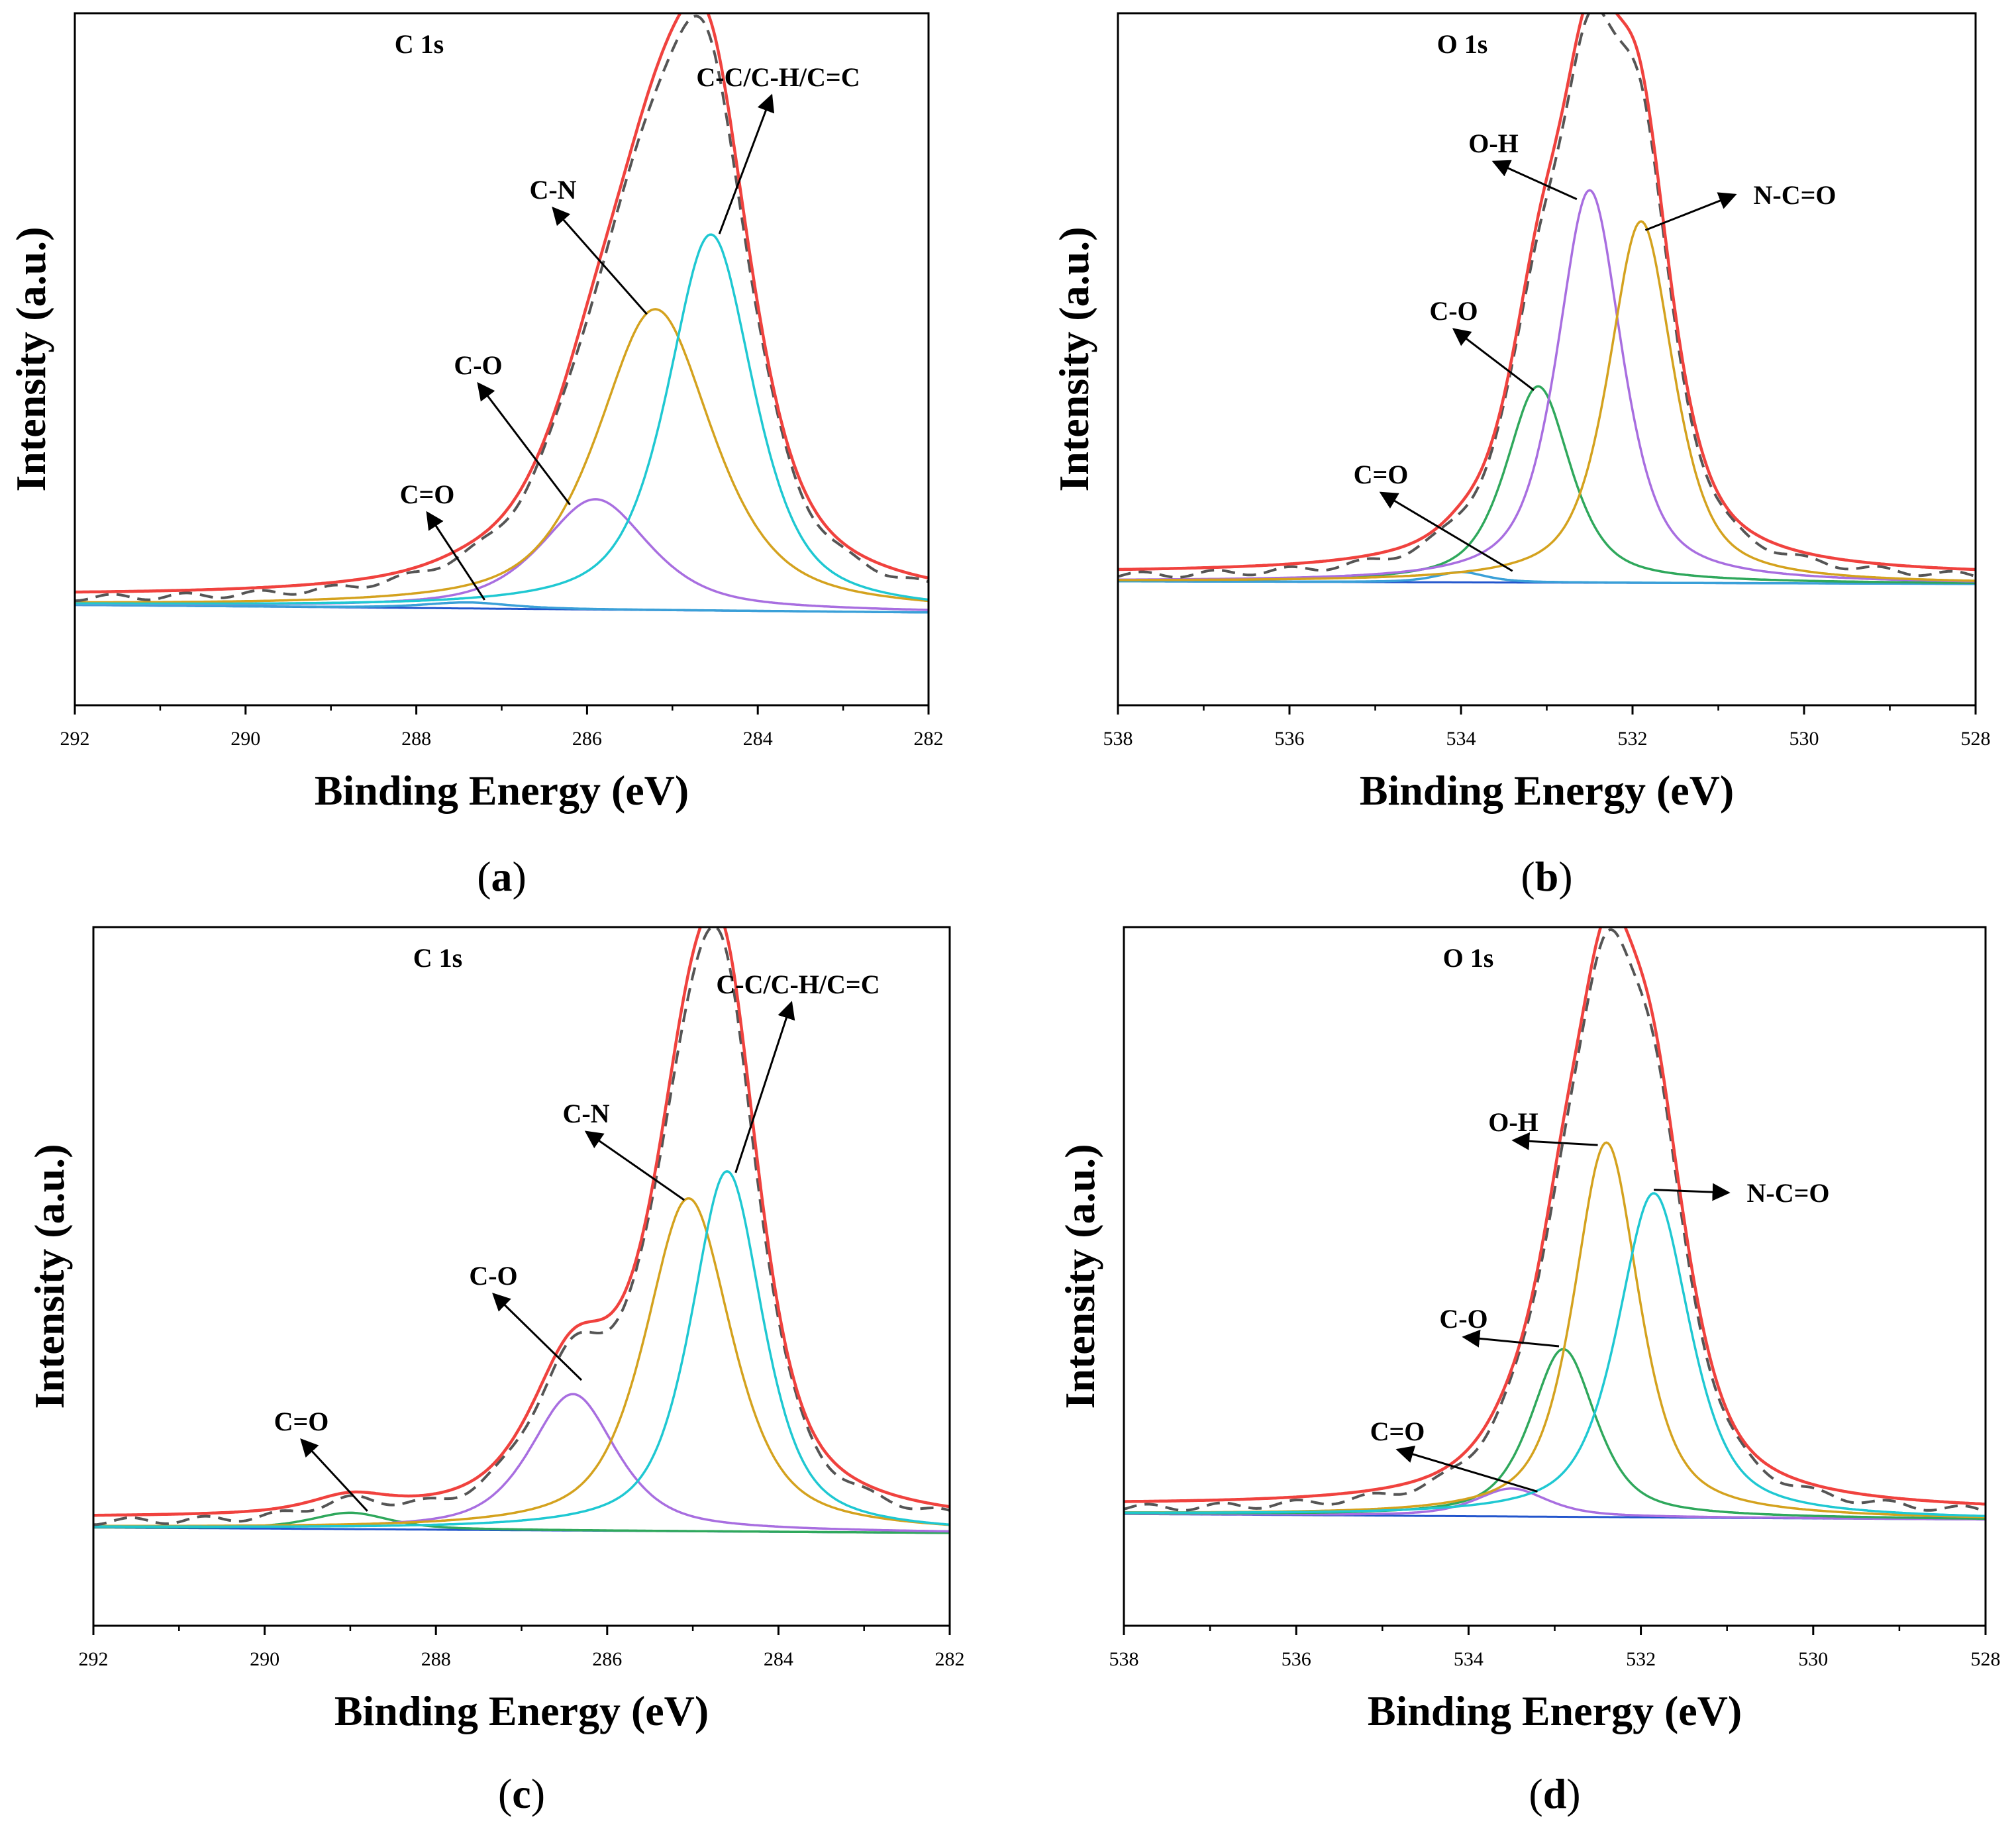  What do you see at coordinates (502, 876) in the screenshot?
I see `panel-caption: (a)` at bounding box center [502, 876].